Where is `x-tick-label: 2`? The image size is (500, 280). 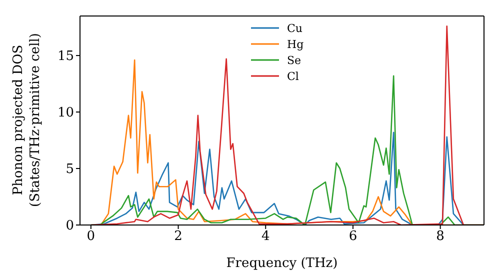 x-tick-label: 2 is located at coordinates (178, 236).